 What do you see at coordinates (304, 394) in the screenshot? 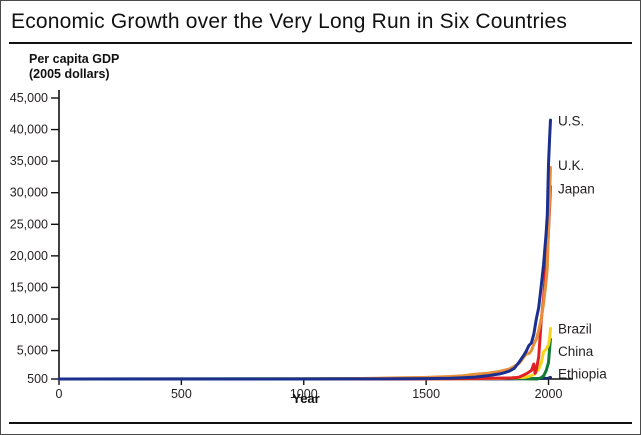
I see `x-tick-label: 1000` at bounding box center [304, 394].